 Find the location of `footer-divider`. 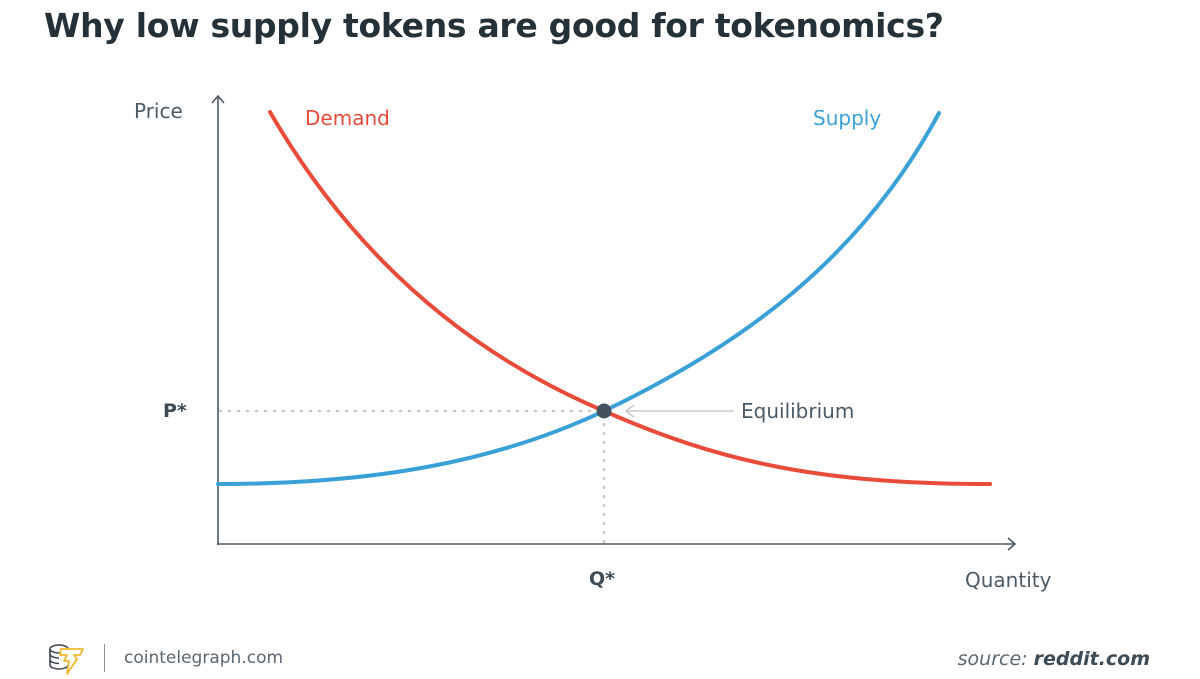

footer-divider is located at coordinates (104, 658).